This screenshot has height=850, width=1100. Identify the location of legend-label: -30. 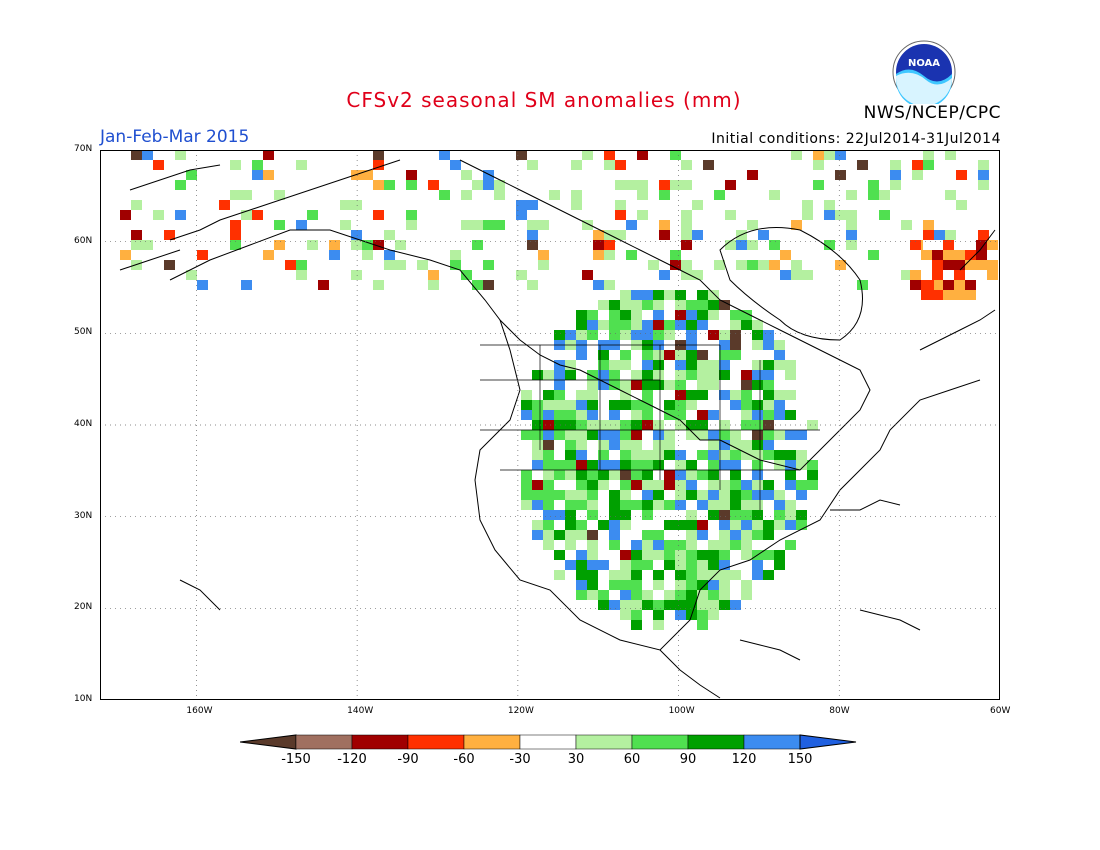
(519, 759).